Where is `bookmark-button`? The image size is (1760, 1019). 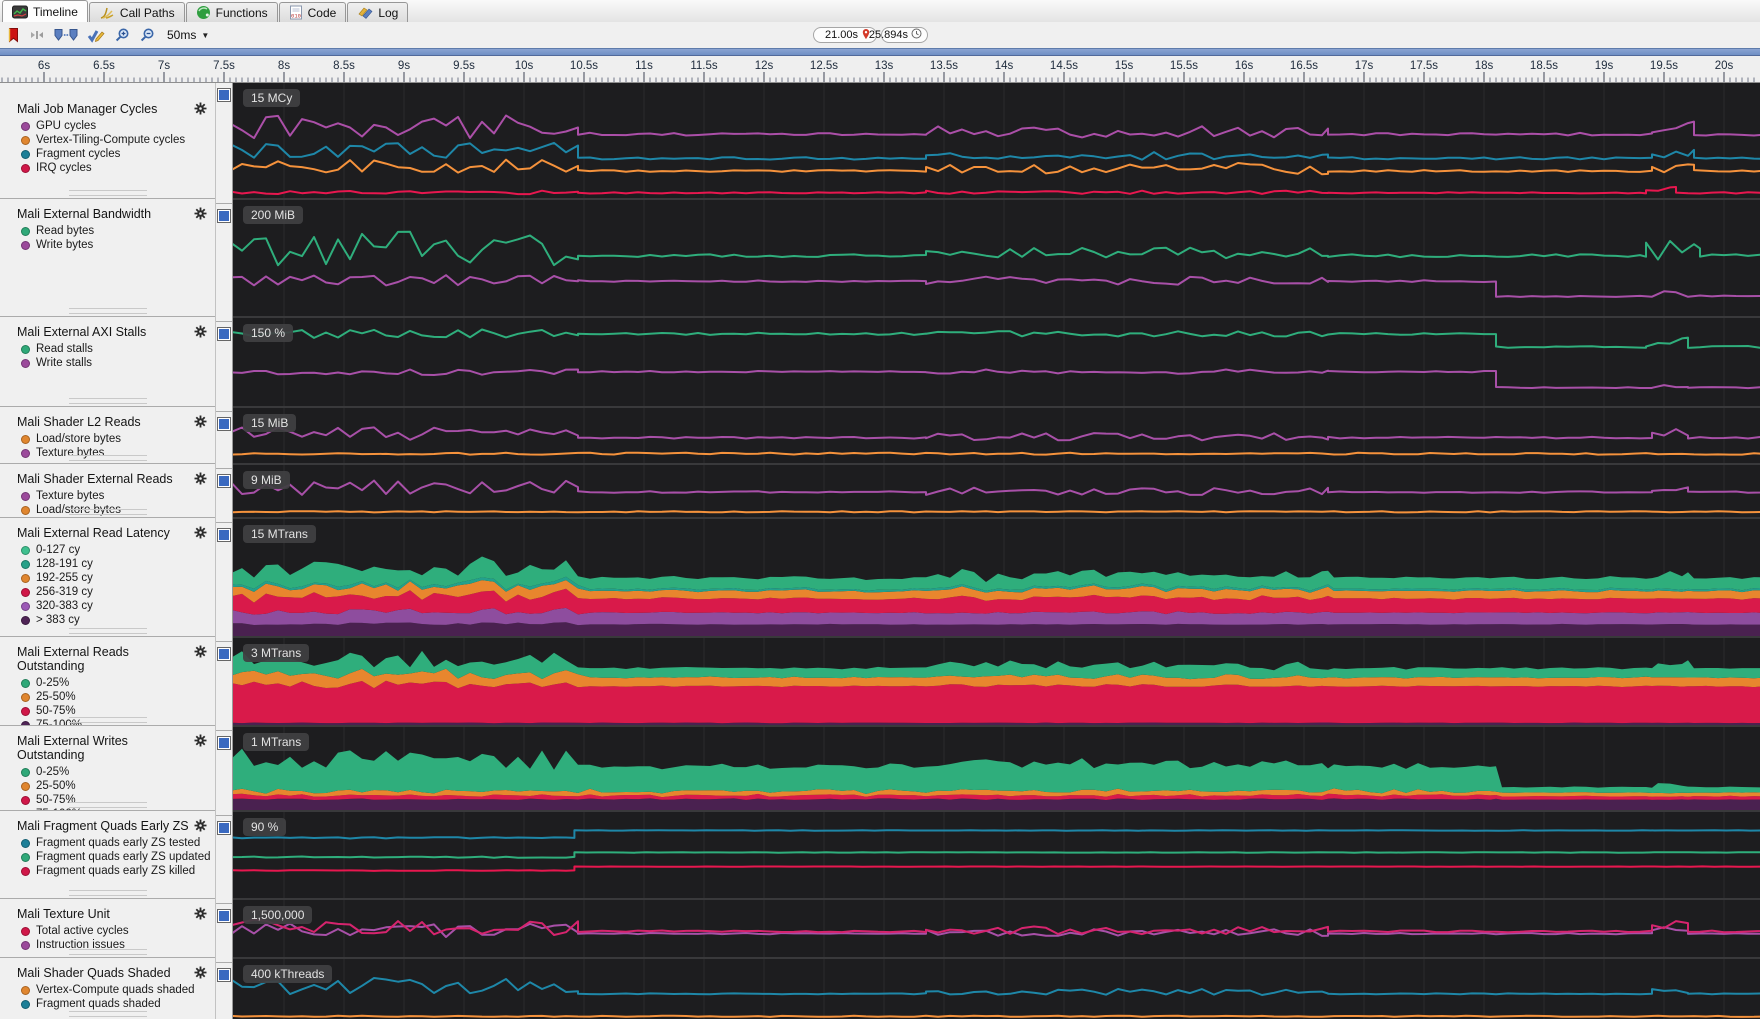
bookmark-button is located at coordinates (13, 35).